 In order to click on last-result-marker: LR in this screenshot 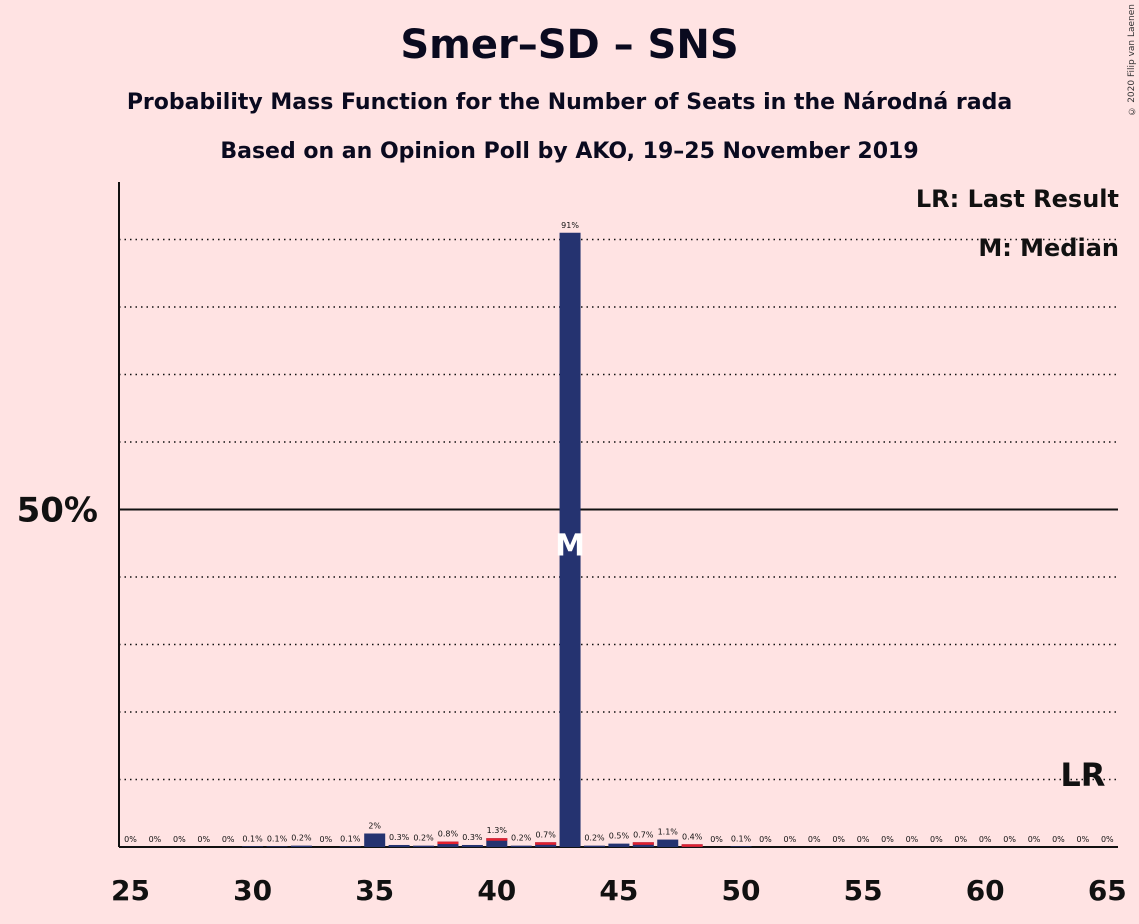, I will do `click(1082, 775)`.